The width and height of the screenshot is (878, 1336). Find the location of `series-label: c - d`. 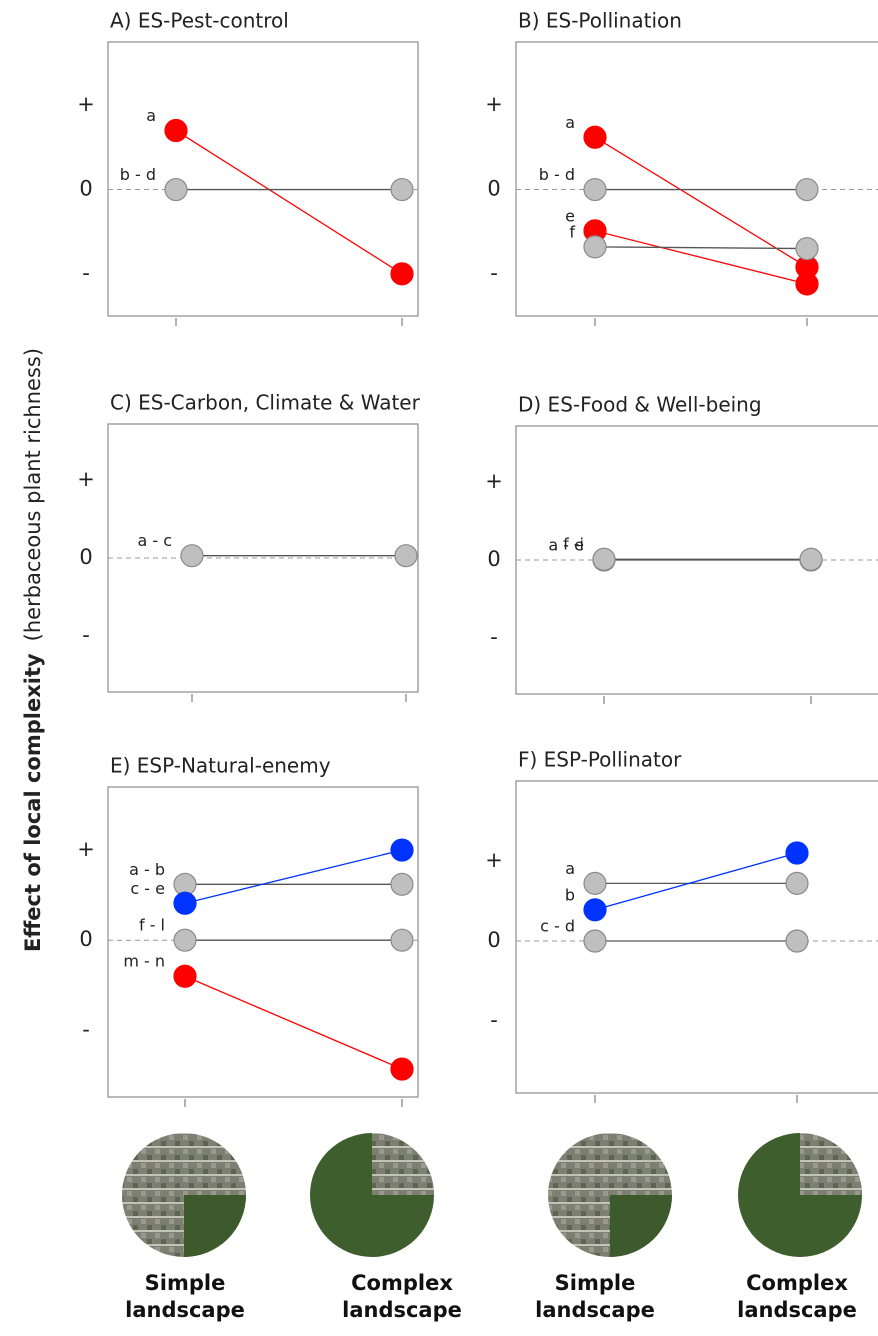

series-label: c - d is located at coordinates (557, 926).